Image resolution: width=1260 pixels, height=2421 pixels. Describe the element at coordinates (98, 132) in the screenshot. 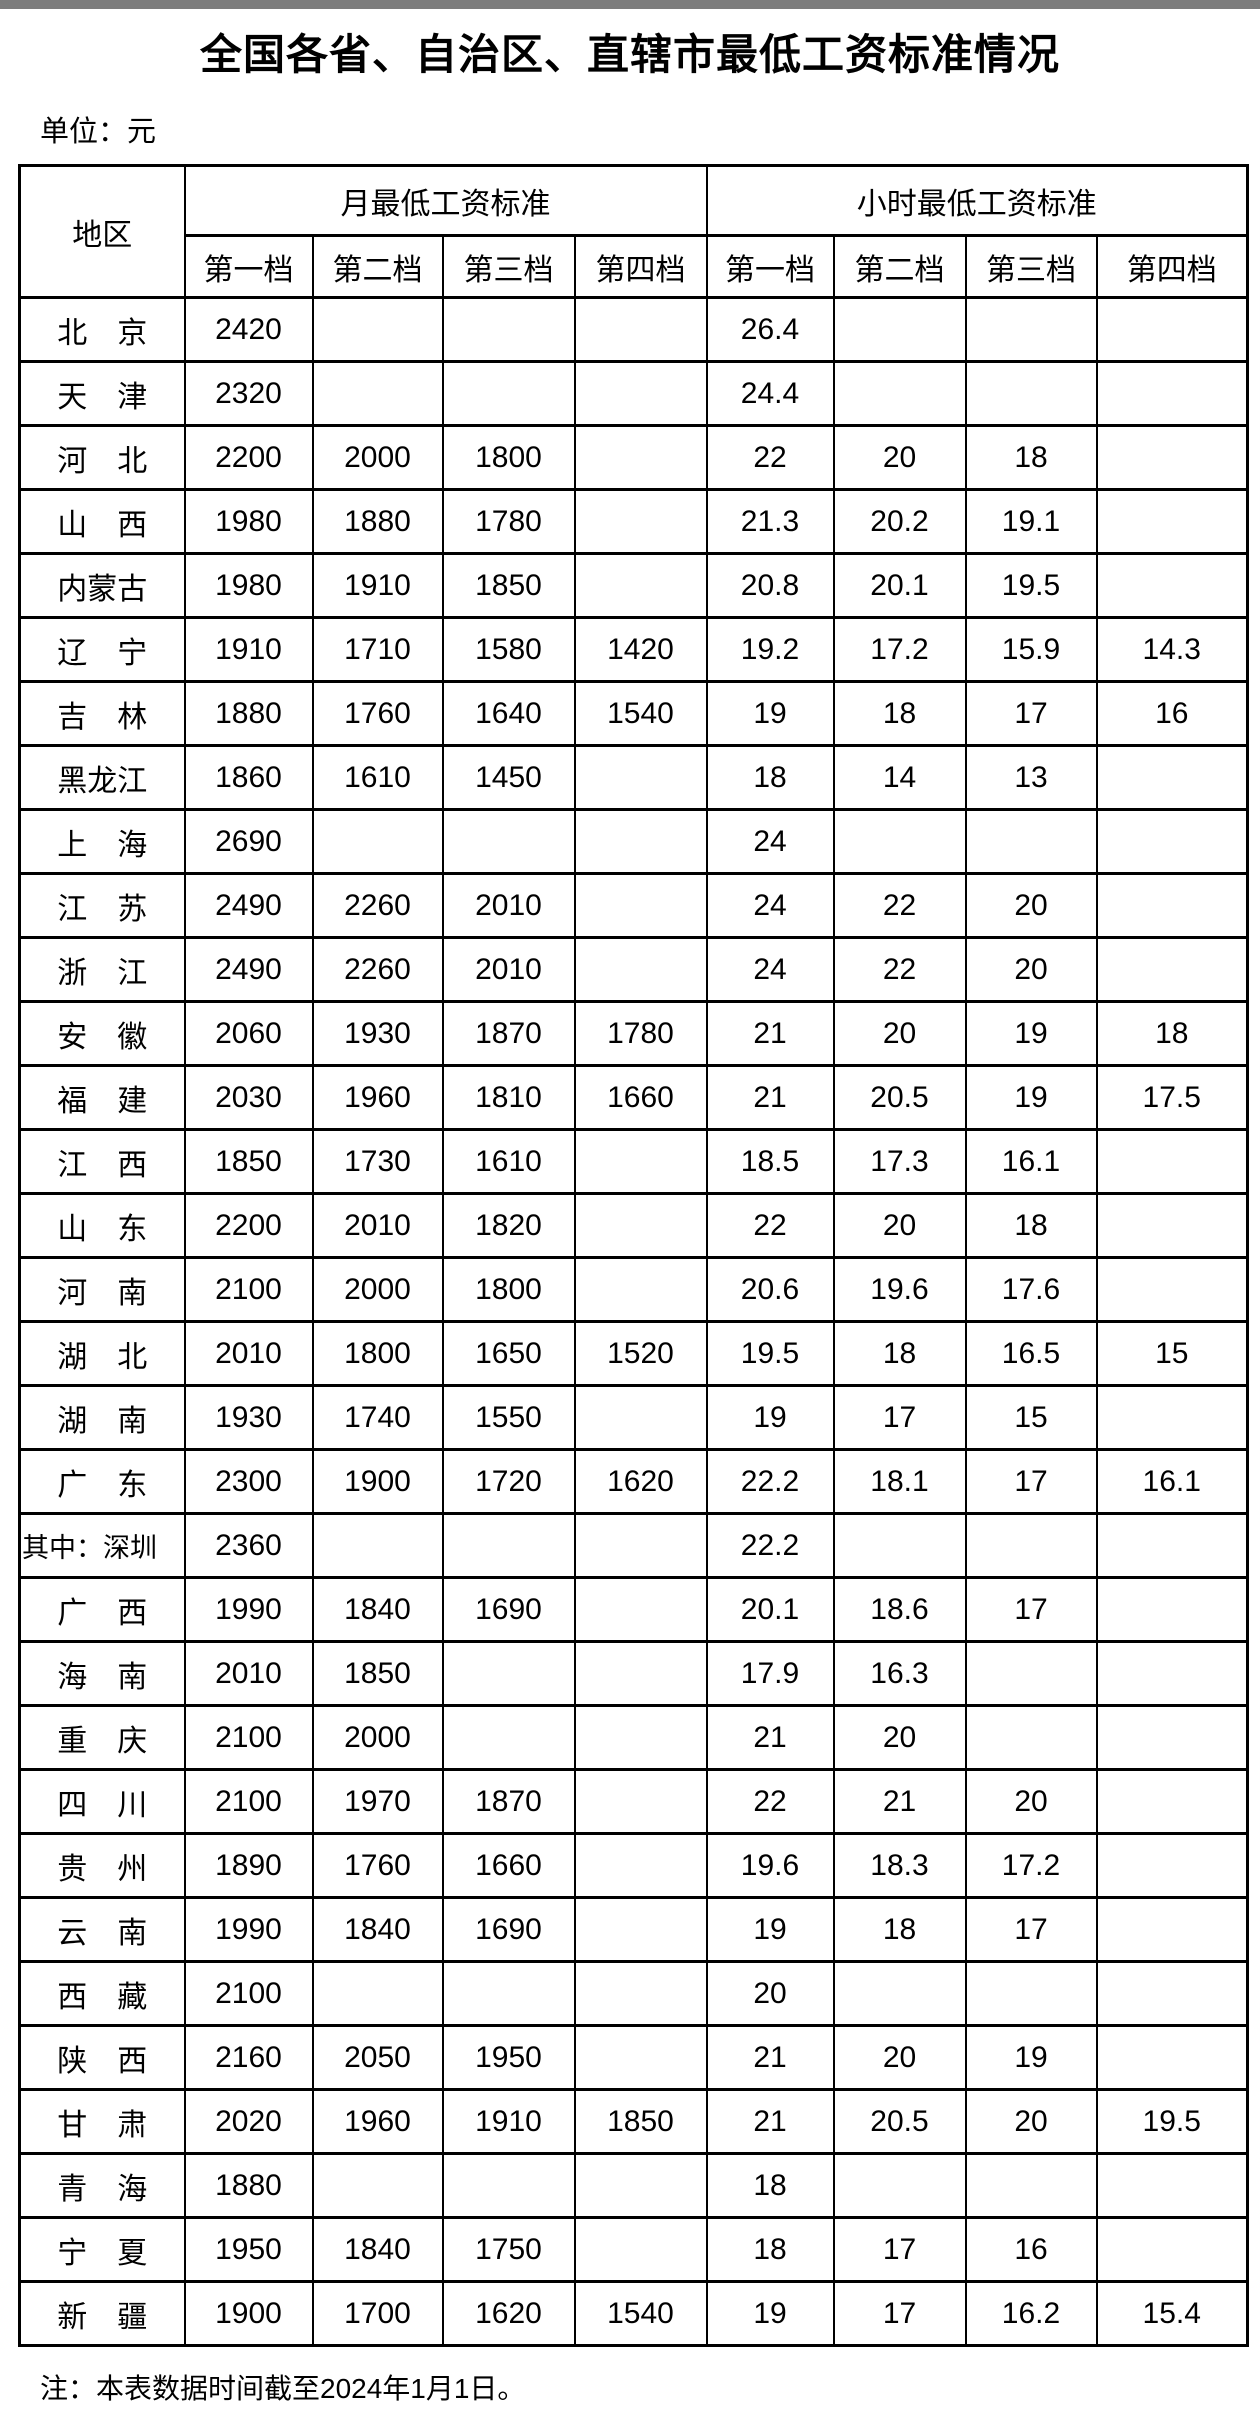

I see `unit-label: 单位：元` at that location.